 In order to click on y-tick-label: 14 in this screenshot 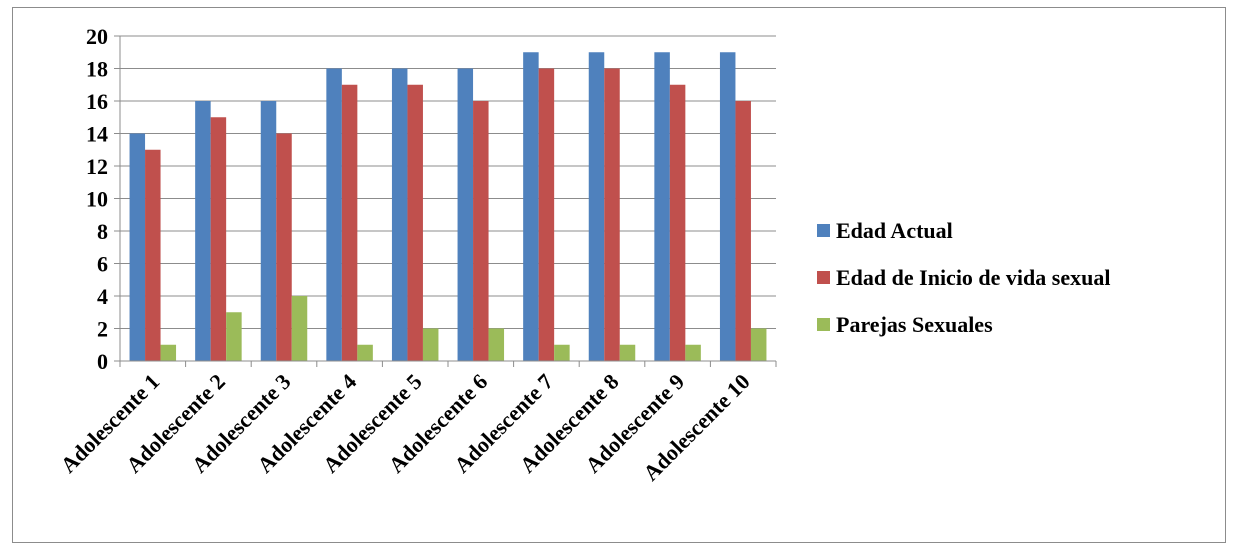, I will do `click(97, 134)`.